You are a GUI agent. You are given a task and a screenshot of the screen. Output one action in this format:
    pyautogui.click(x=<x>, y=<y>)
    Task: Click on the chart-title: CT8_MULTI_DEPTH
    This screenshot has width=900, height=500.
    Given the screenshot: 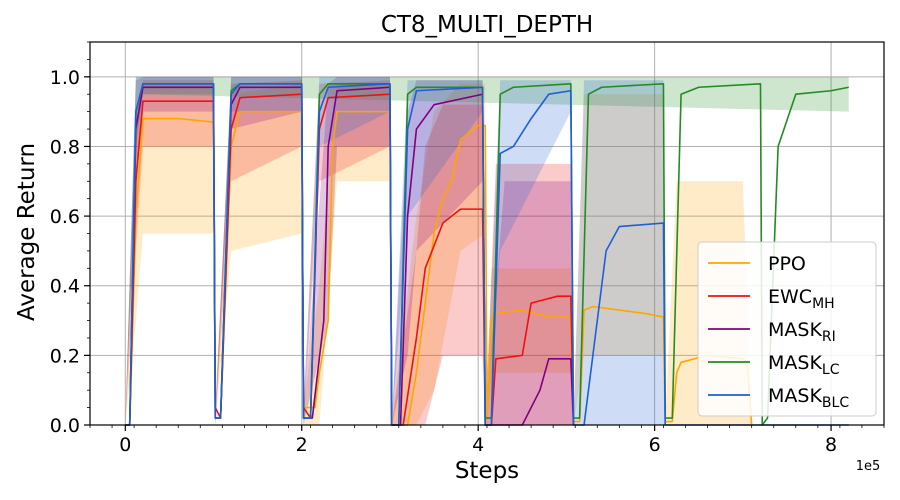 What is the action you would take?
    pyautogui.click(x=487, y=25)
    